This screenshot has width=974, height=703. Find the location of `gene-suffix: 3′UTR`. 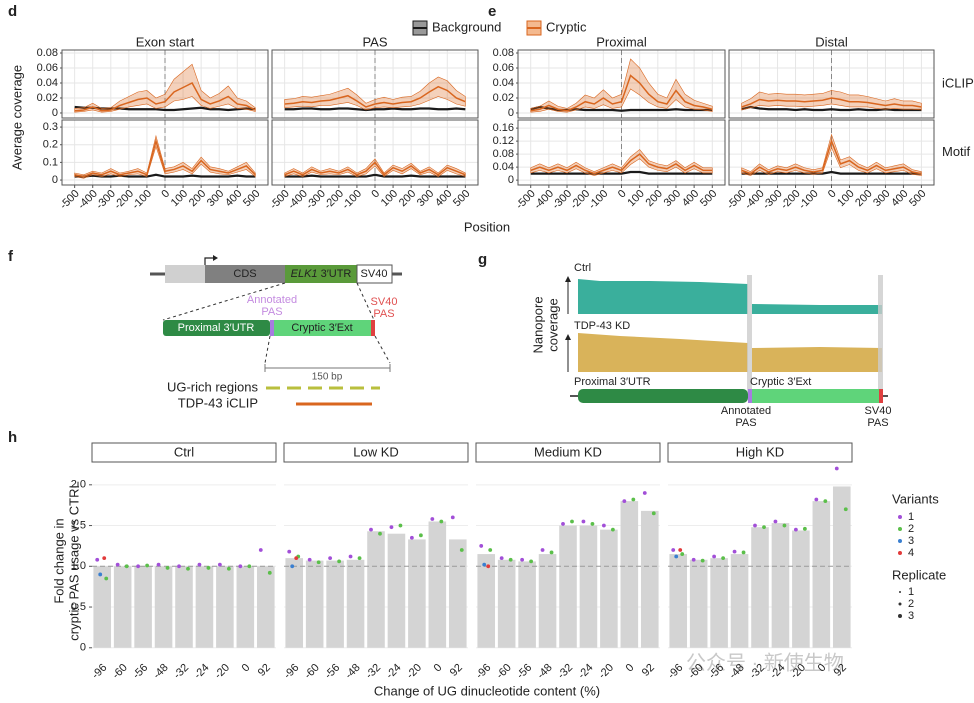

gene-suffix: 3′UTR is located at coordinates (335, 274).